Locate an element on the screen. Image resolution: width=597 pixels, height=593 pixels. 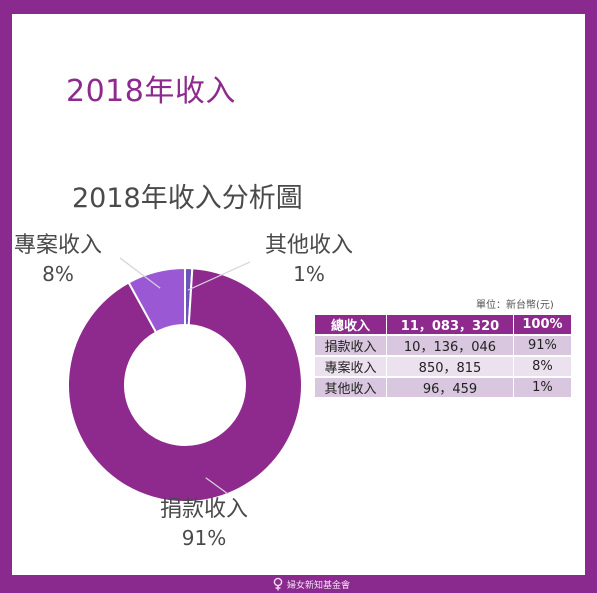
table-row: 專案收入 850，815 8% is located at coordinates (443, 366).